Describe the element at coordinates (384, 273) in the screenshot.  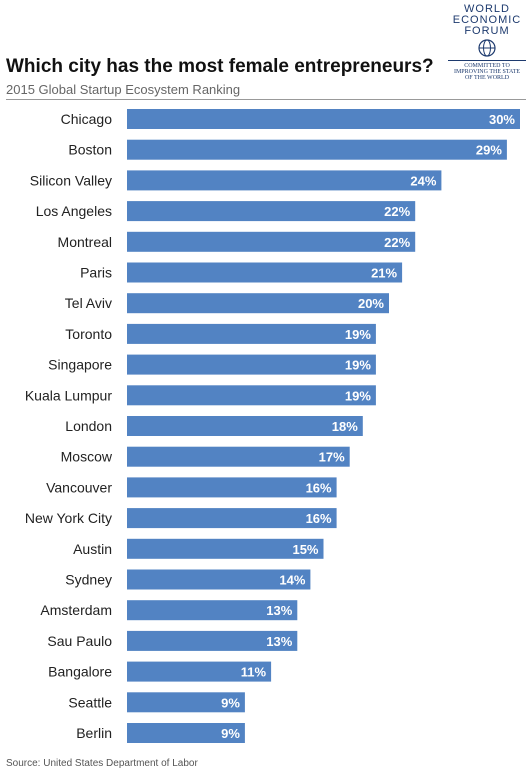
I see `value-label-paris: 21%` at that location.